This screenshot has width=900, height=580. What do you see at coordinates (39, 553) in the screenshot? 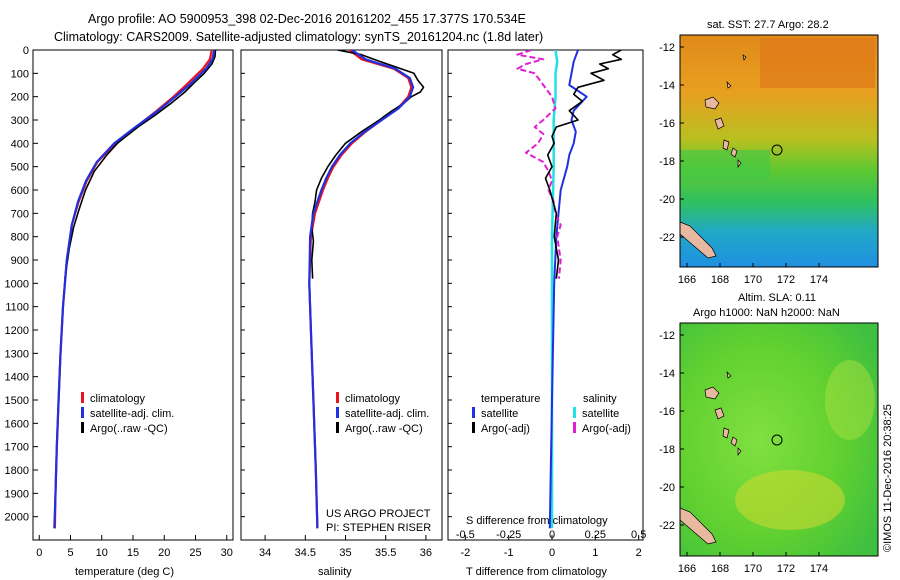
I see `temperature-tick-label: 0` at bounding box center [39, 553].